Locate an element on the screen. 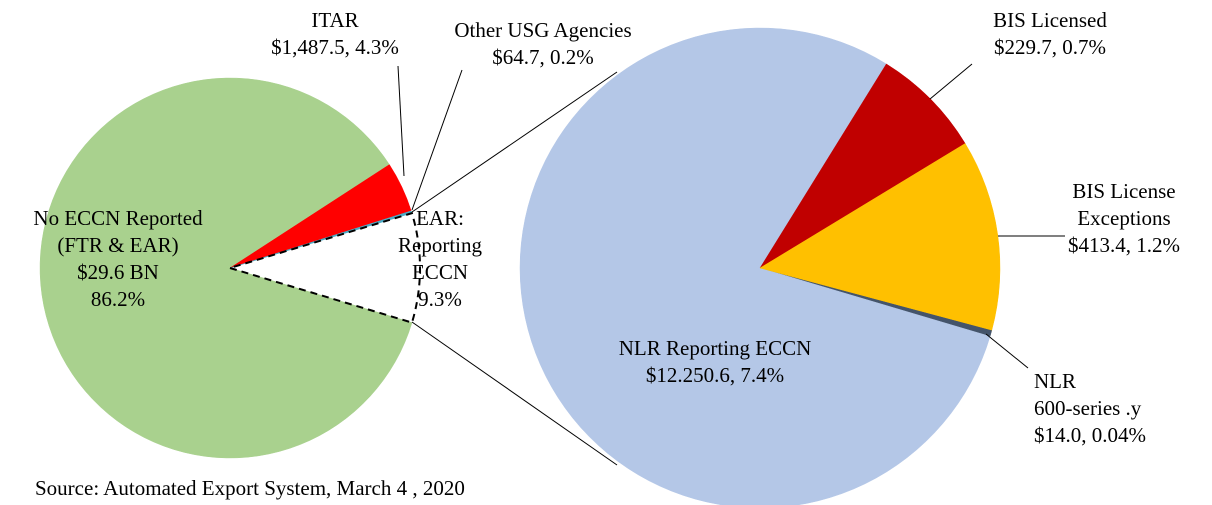  data-label: $12.250.6, 7.4% is located at coordinates (715, 375).